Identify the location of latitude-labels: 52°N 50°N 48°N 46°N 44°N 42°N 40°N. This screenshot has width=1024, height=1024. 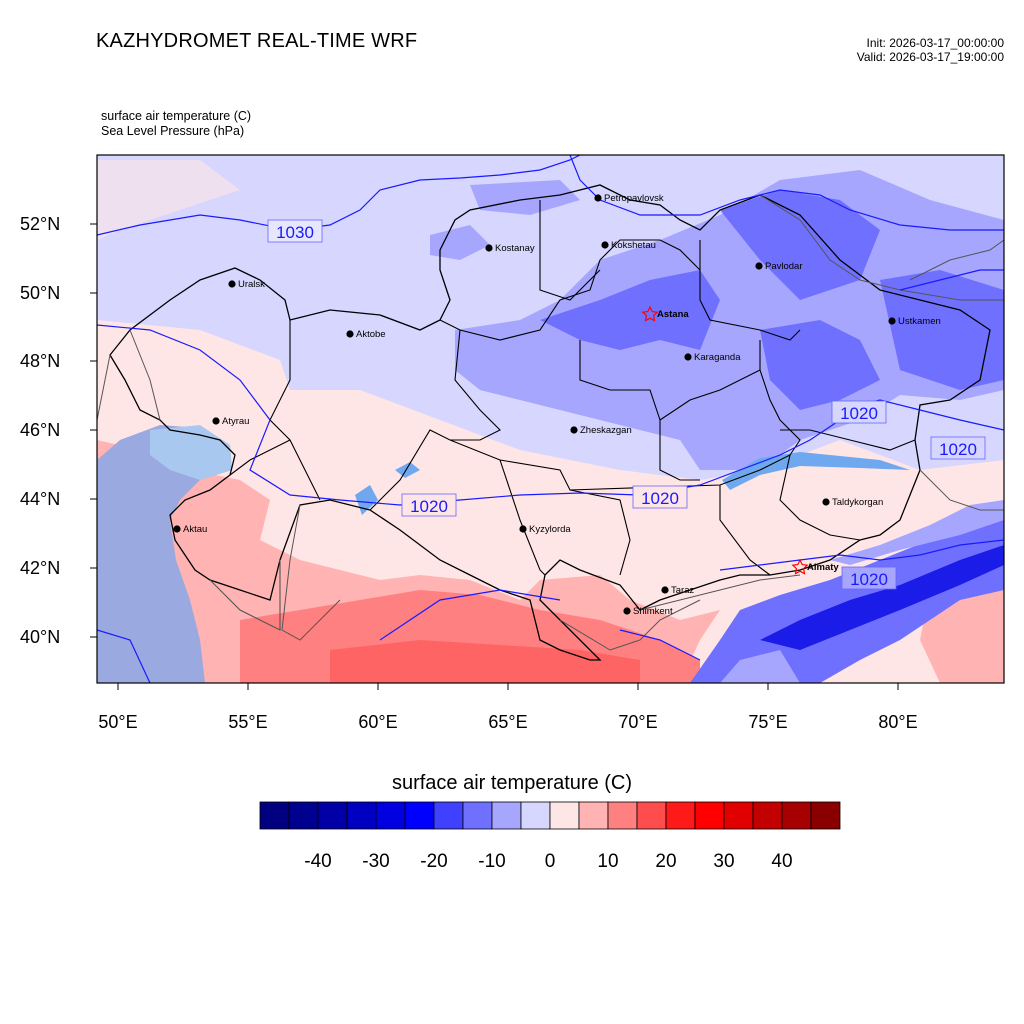
(40, 430).